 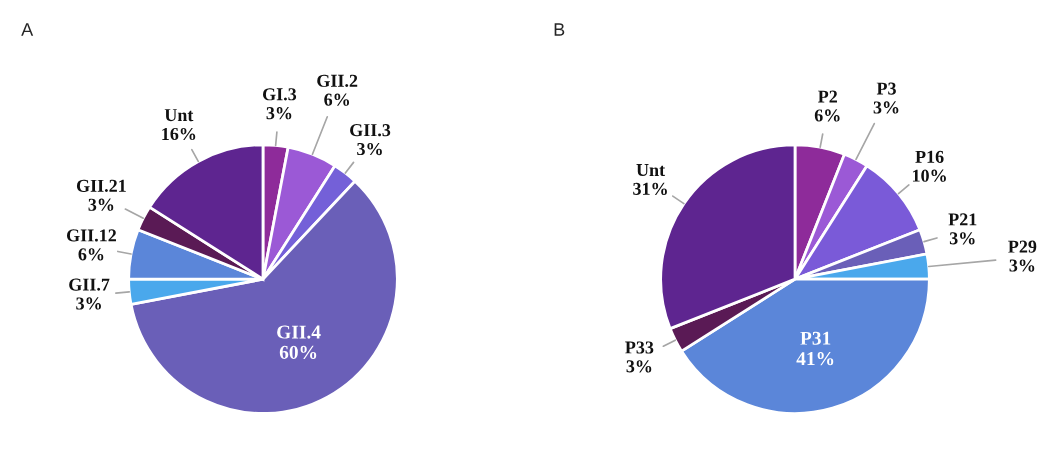 What do you see at coordinates (89, 284) in the screenshot?
I see `slice-label: GII.7` at bounding box center [89, 284].